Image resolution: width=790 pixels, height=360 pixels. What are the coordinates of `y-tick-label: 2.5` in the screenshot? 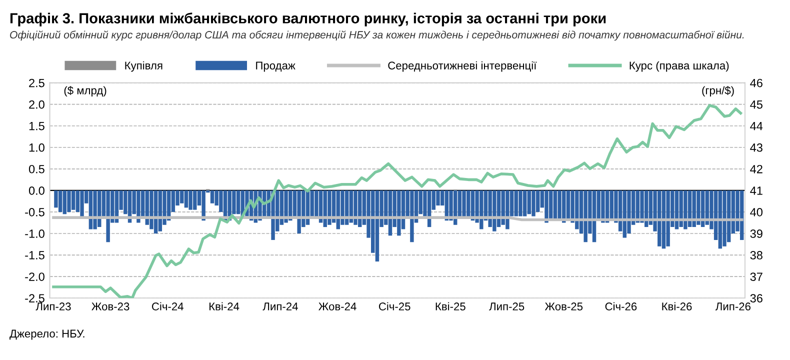 It's located at (36, 83).